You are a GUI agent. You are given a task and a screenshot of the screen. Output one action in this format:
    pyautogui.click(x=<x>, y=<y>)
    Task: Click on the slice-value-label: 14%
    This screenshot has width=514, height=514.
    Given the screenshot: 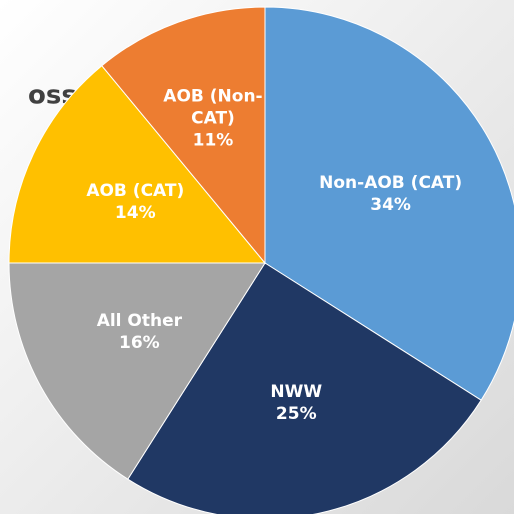 What is the action you would take?
    pyautogui.click(x=135, y=213)
    